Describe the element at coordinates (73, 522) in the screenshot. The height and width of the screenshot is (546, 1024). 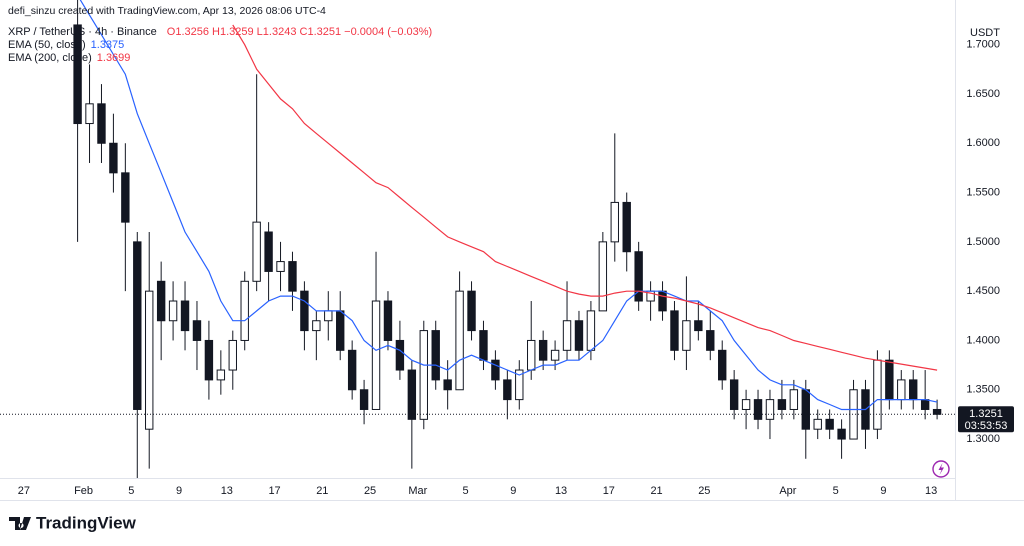
I see `brand-logo: TradingView` at that location.